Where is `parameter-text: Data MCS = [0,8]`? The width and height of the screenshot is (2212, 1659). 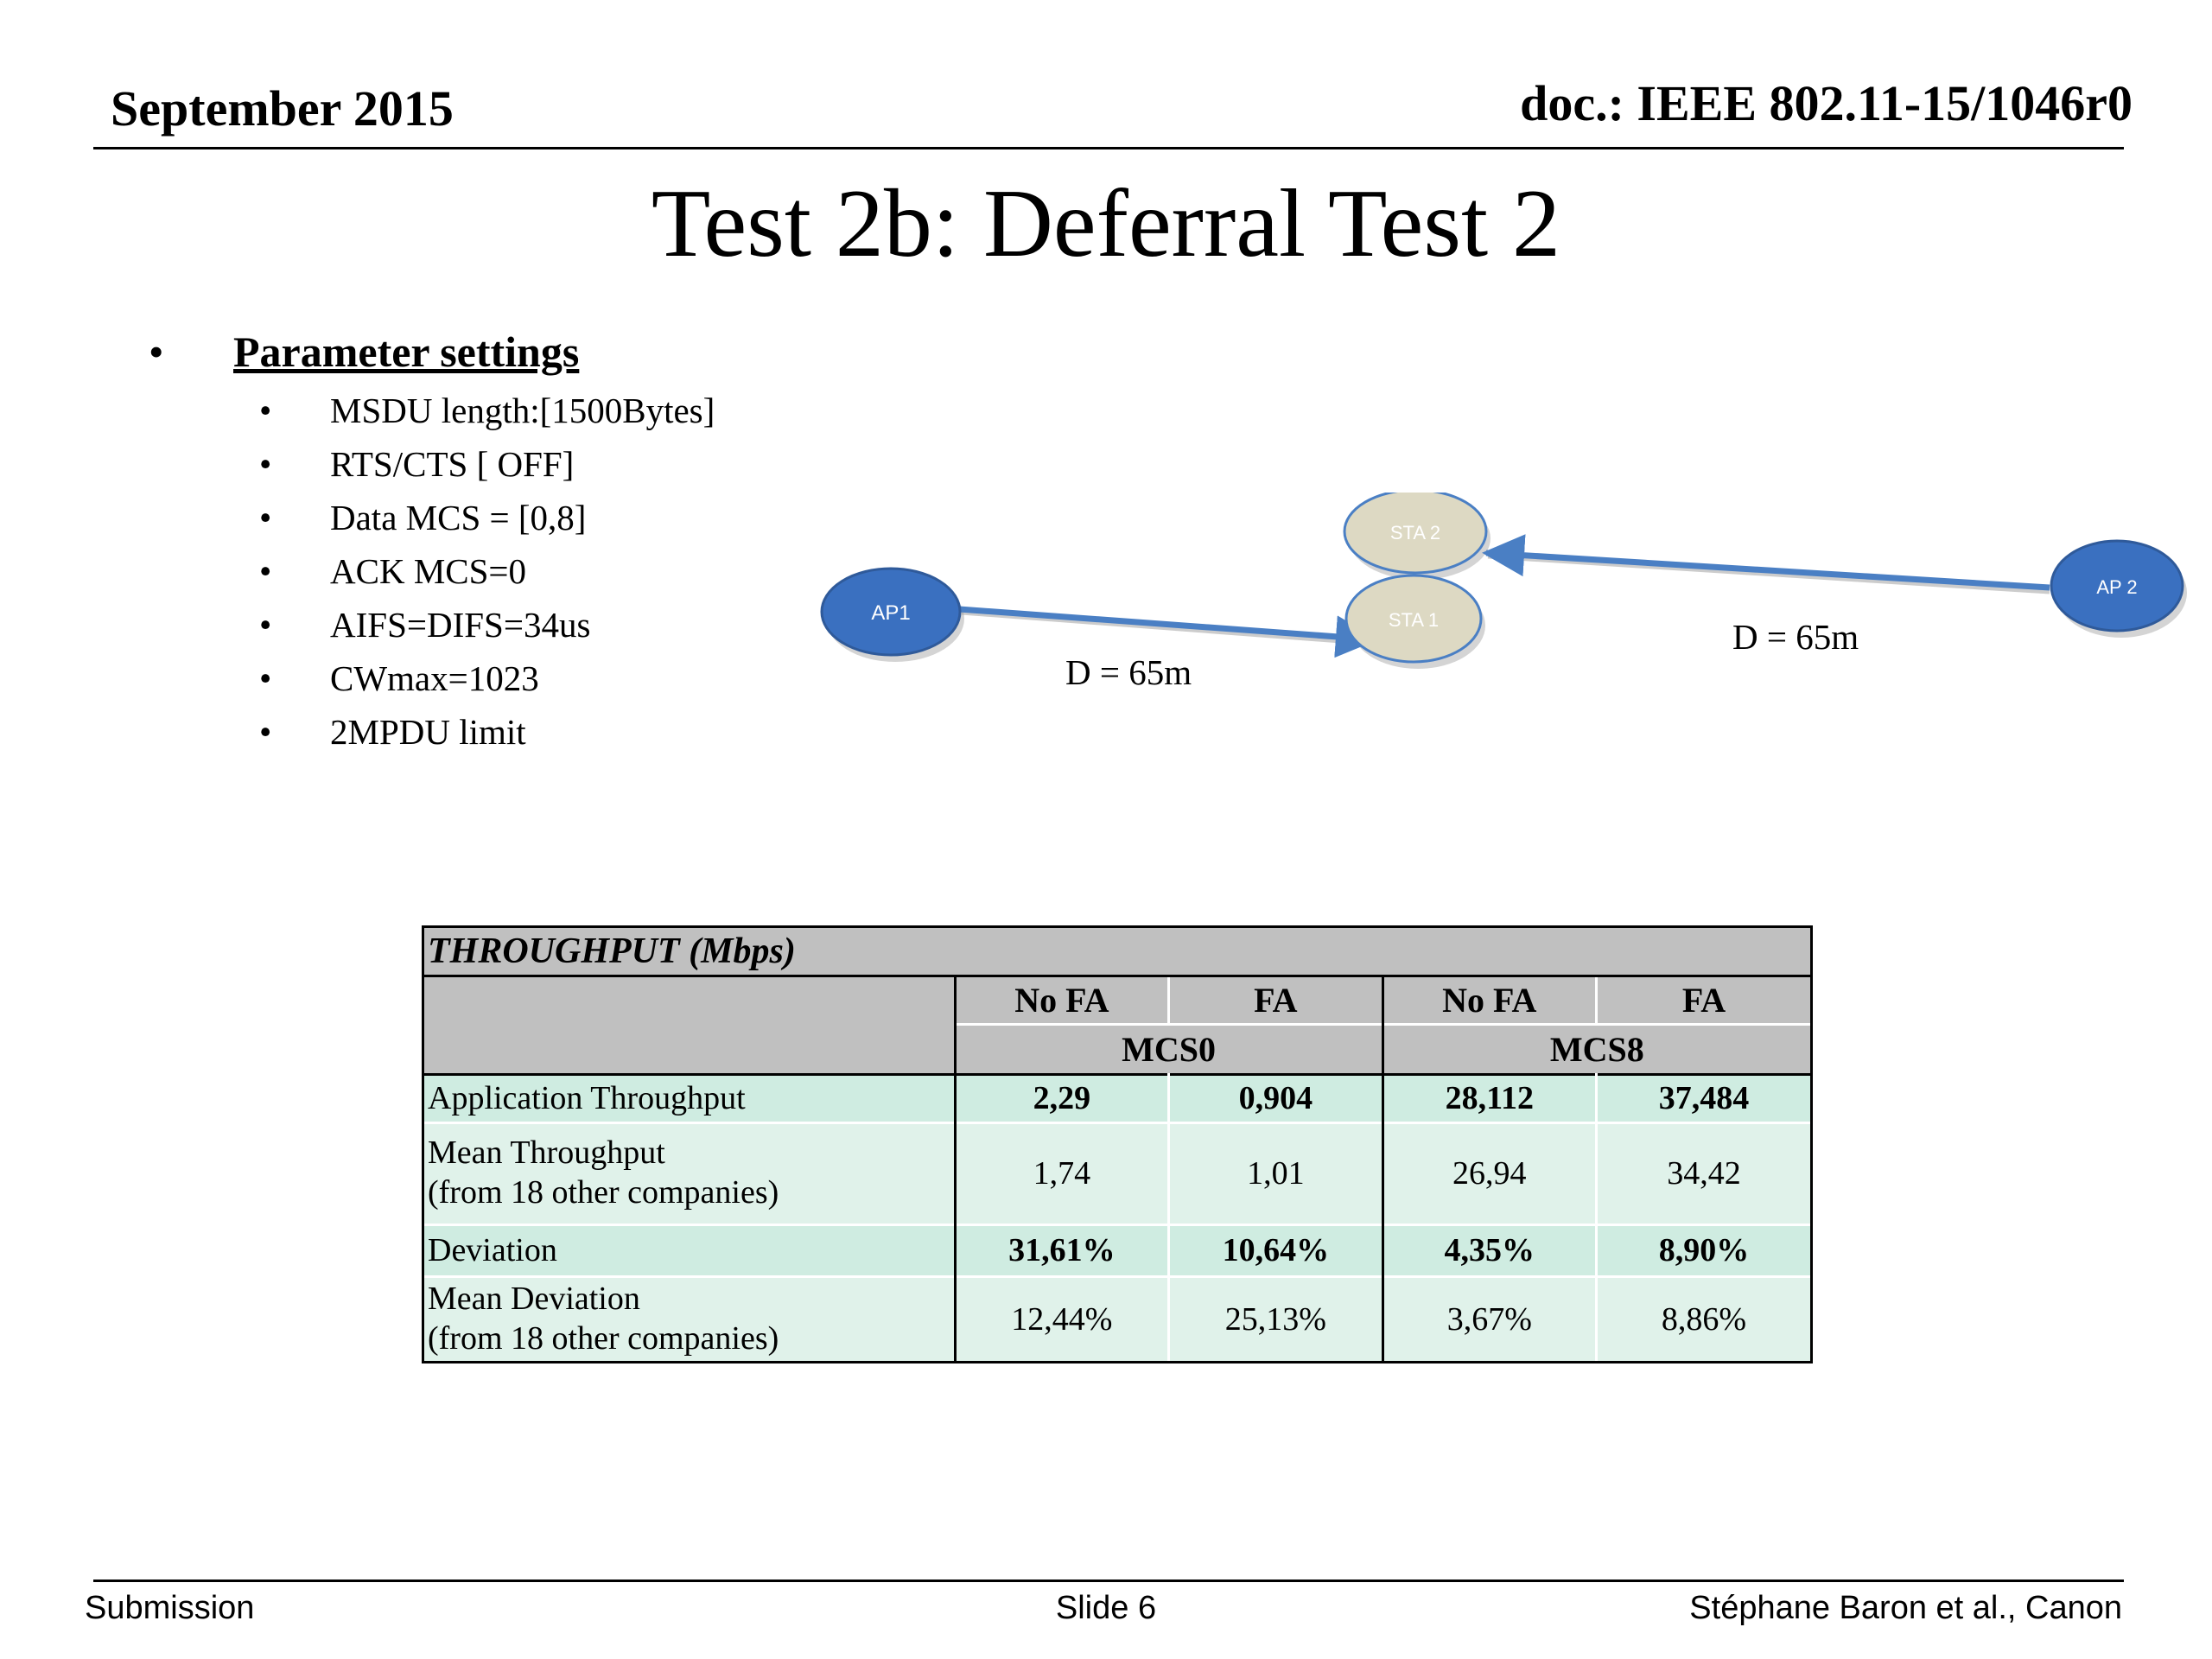 parameter-text: Data MCS = [0,8] is located at coordinates (458, 517).